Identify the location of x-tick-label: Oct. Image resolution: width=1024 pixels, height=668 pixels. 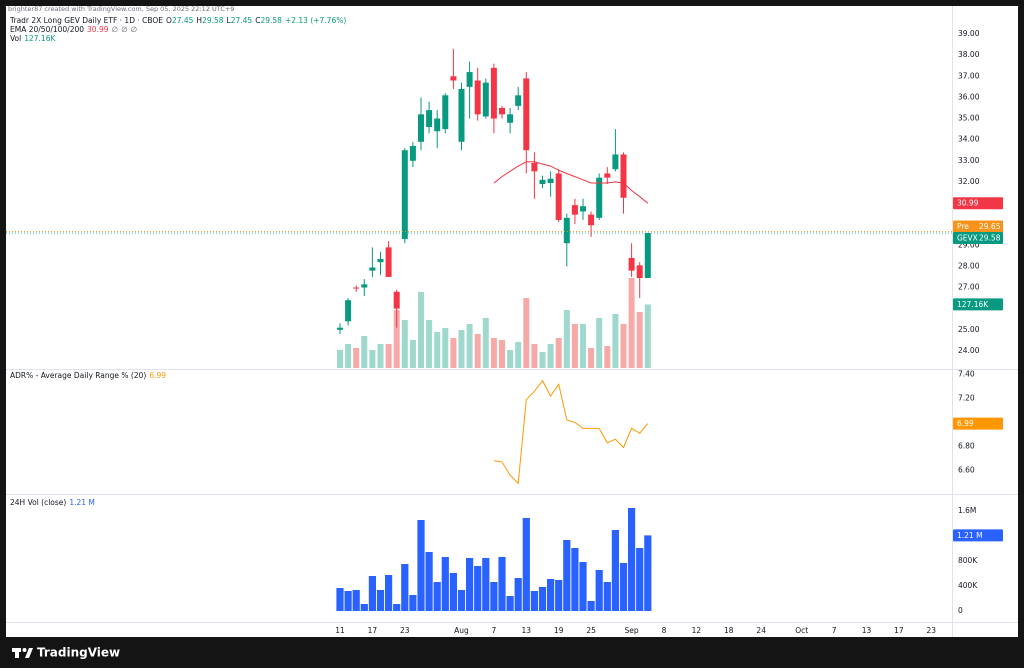
(801, 630).